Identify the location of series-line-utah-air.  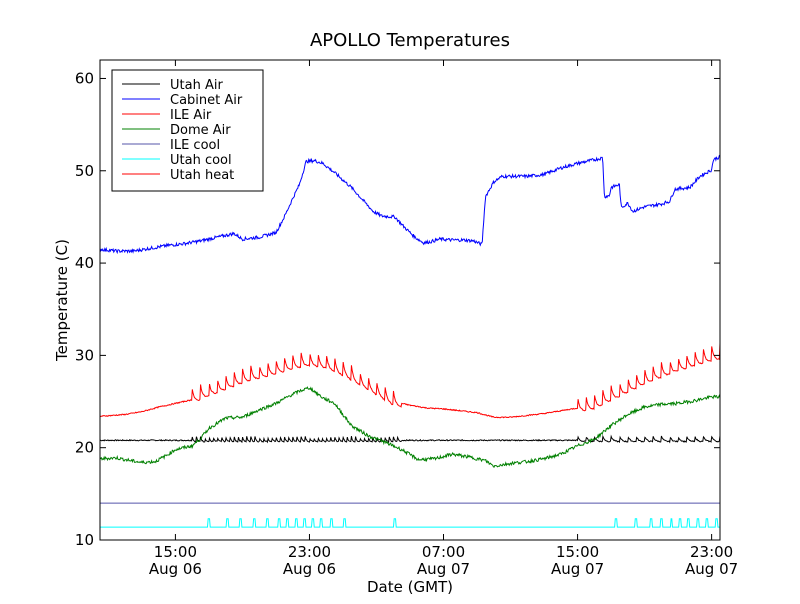
(410, 439).